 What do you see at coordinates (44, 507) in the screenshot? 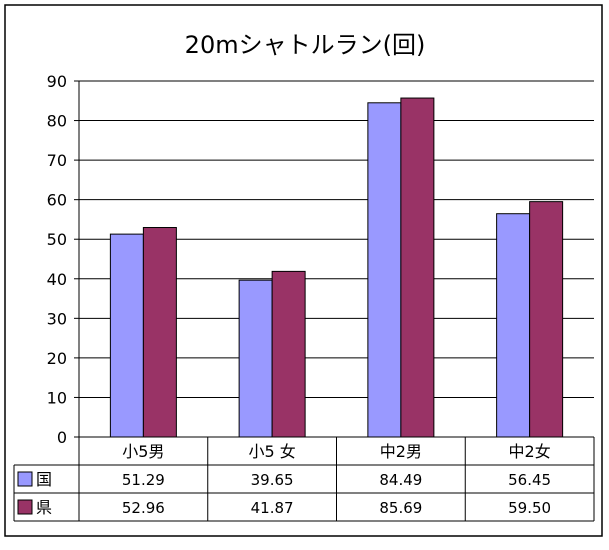
I see `legend-label: 県` at bounding box center [44, 507].